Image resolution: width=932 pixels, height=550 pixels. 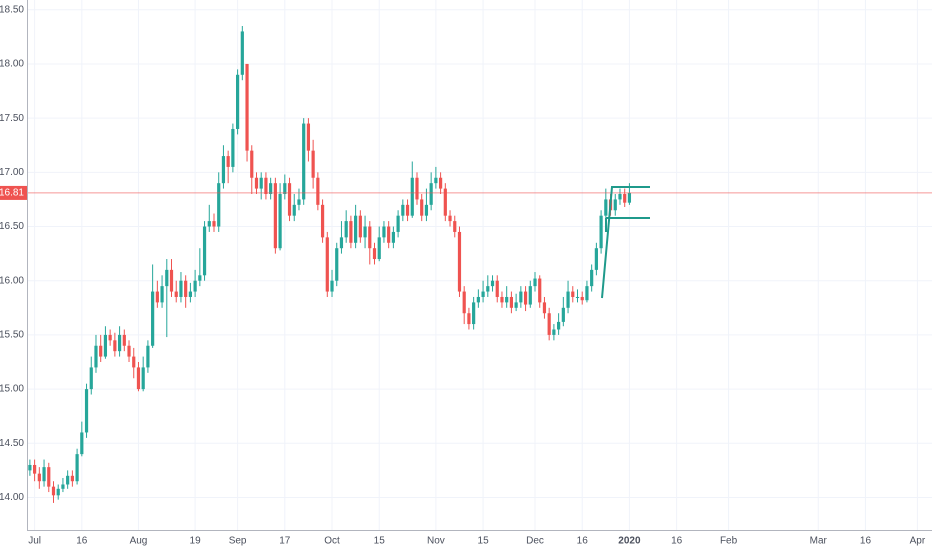 What do you see at coordinates (918, 541) in the screenshot?
I see `x-tick-label: Apr` at bounding box center [918, 541].